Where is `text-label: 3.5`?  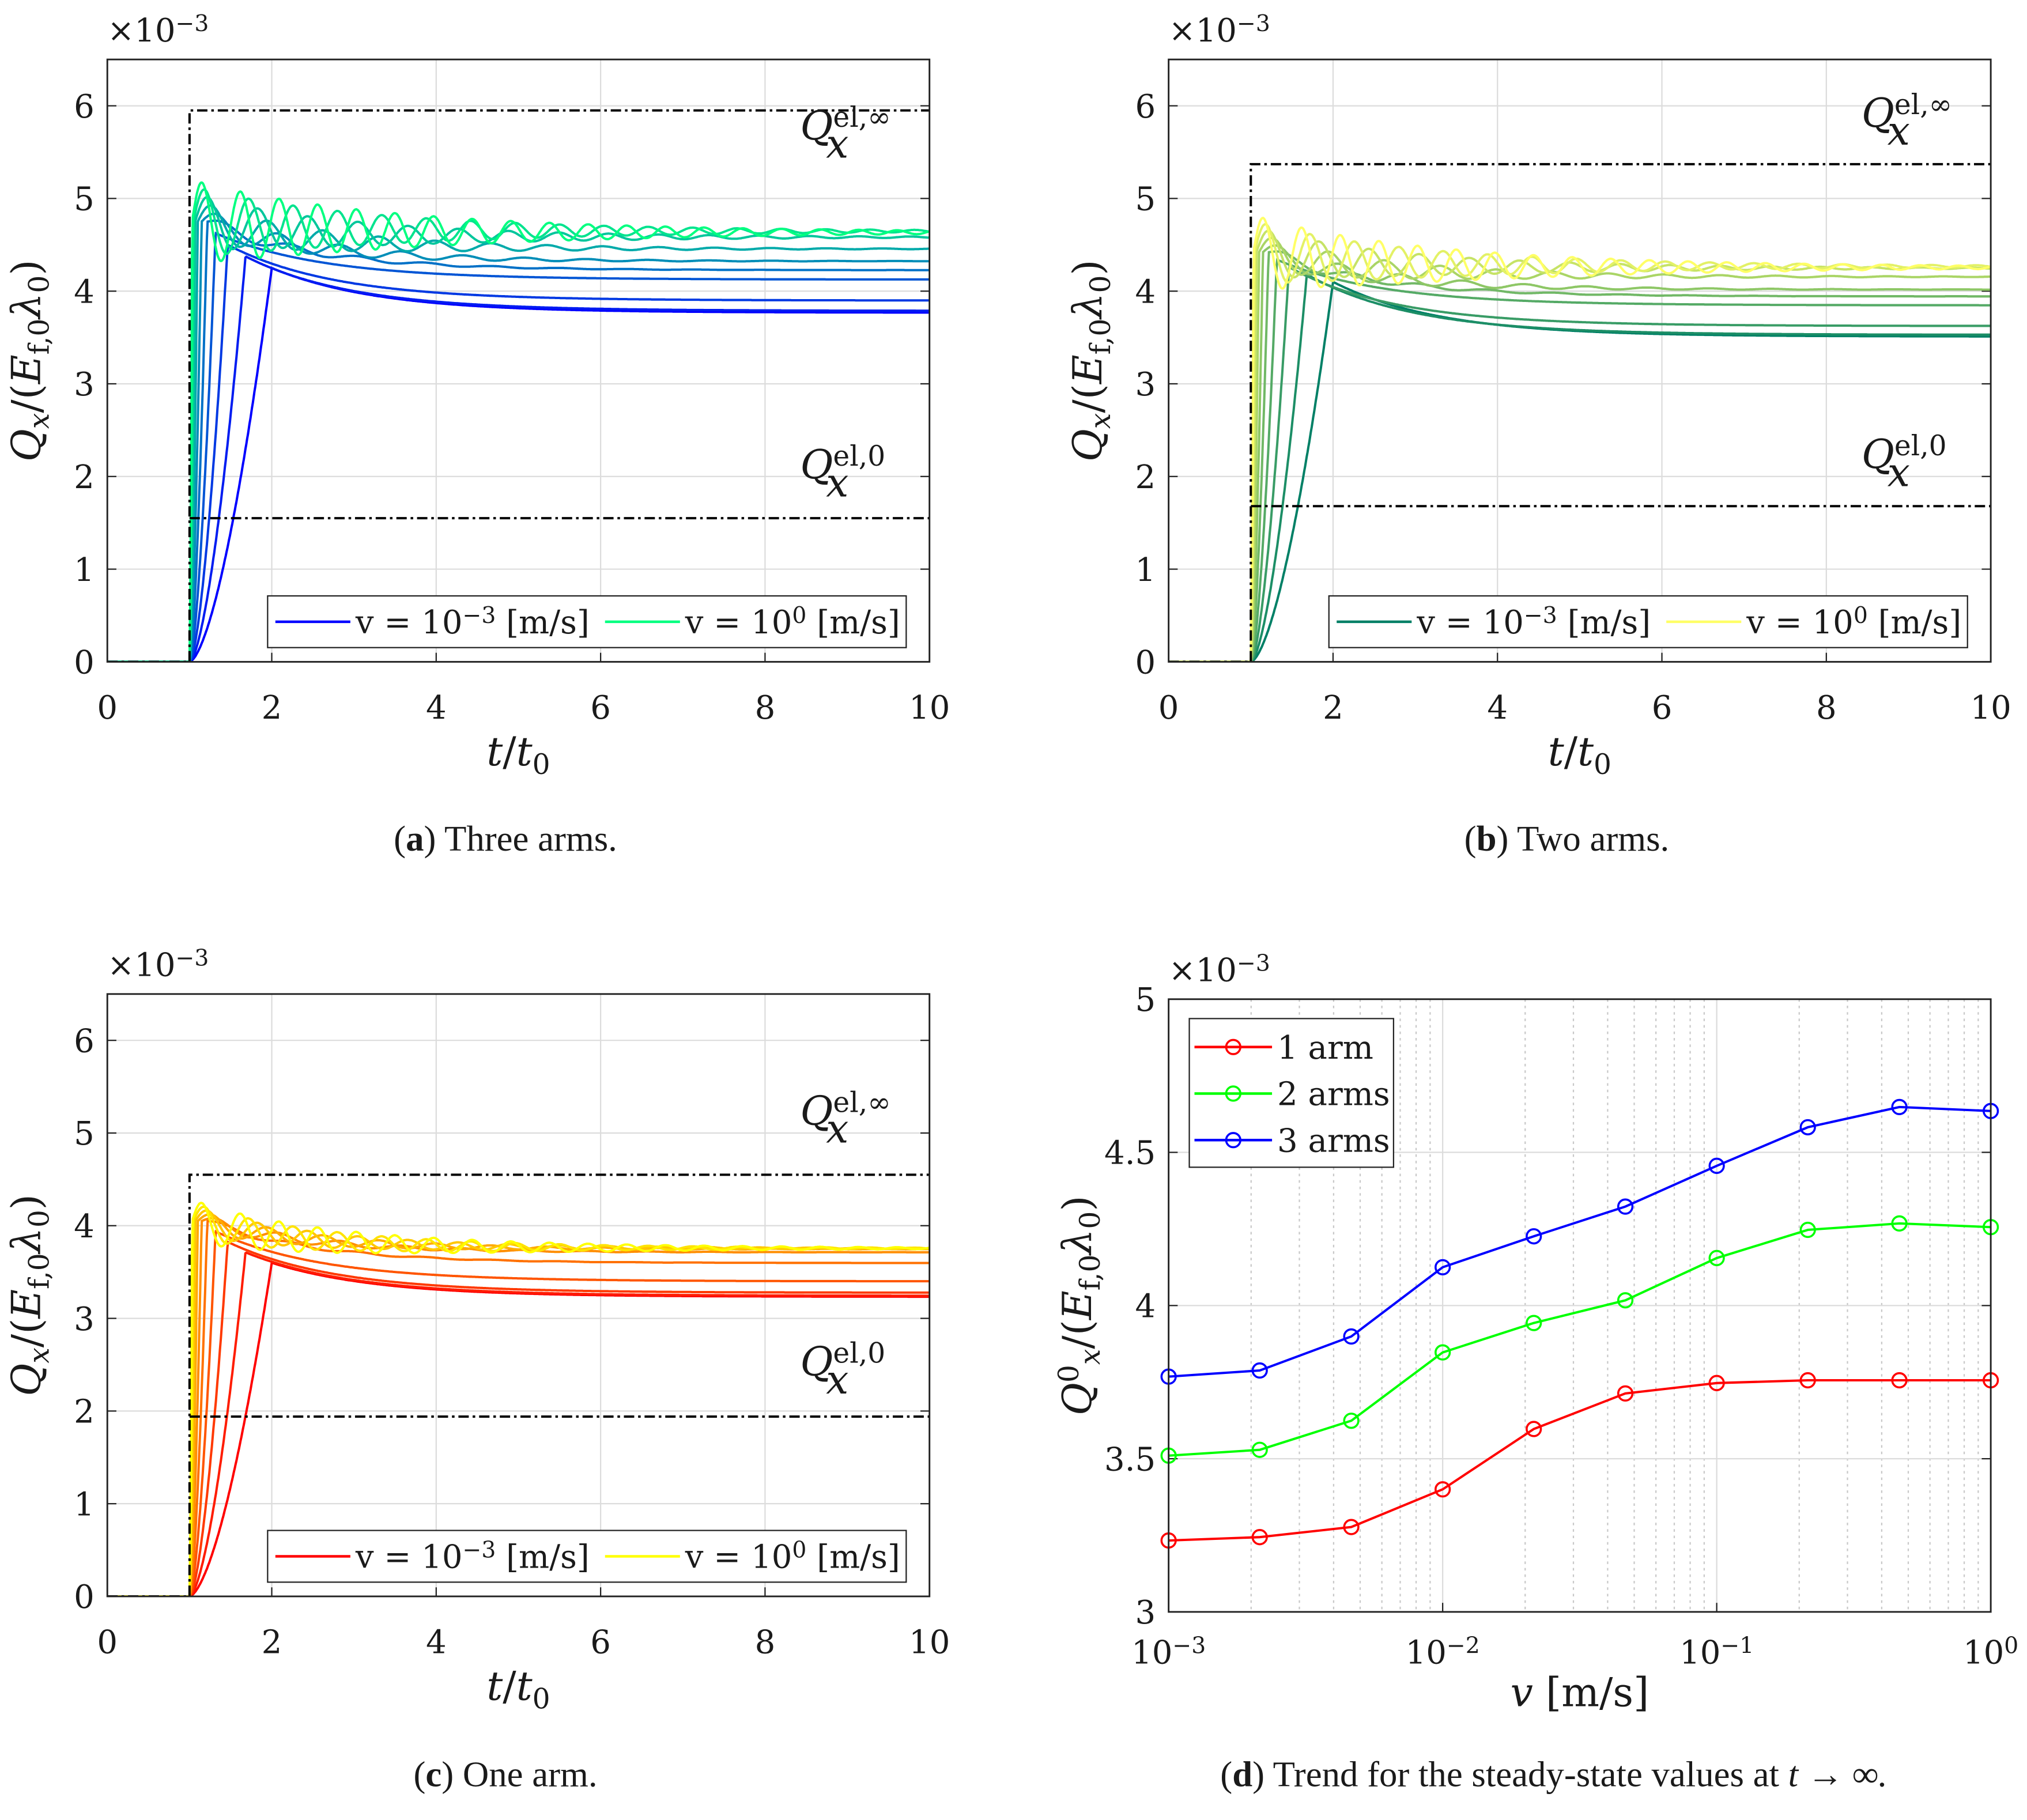 text-label: 3.5 is located at coordinates (1130, 1459).